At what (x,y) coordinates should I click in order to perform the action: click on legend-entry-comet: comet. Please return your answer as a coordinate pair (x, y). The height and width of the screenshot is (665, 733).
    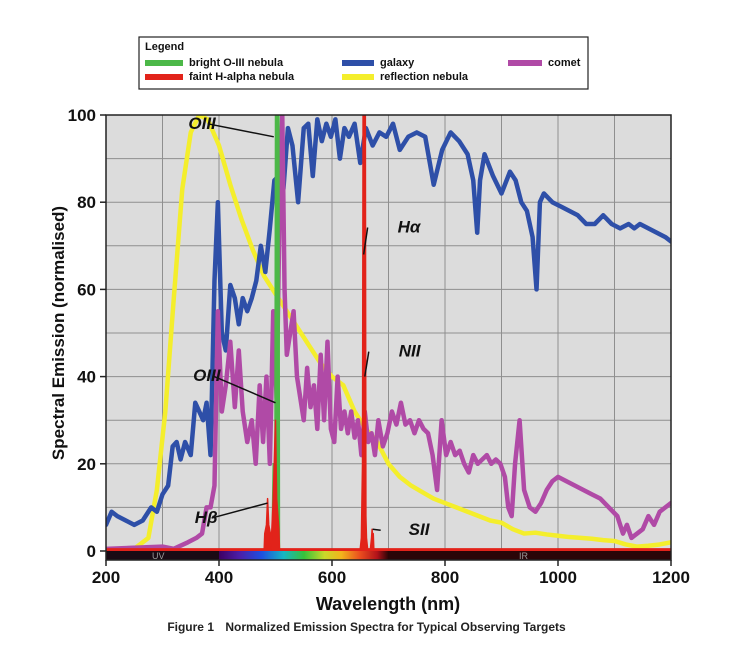
    Looking at the image, I should click on (544, 63).